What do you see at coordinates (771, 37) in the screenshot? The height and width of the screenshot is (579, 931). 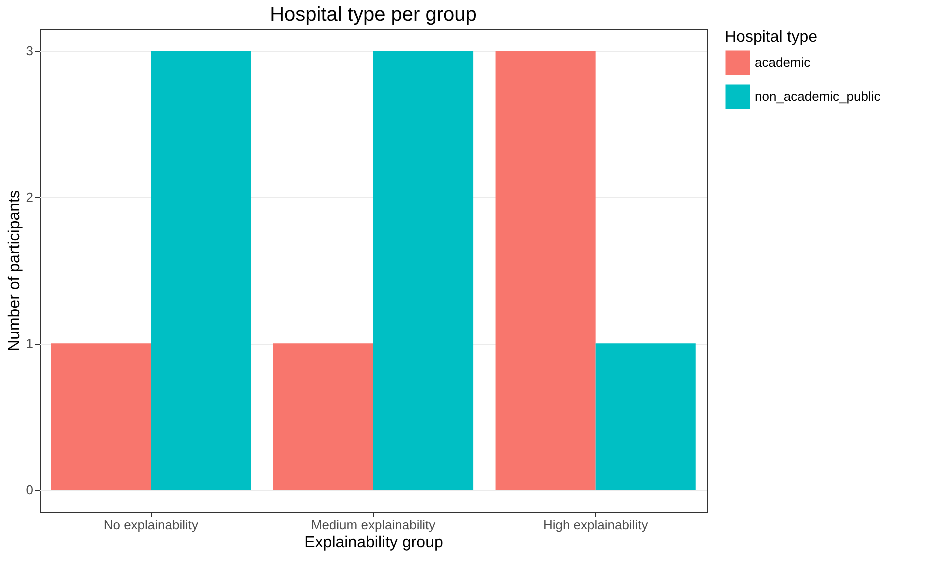 I see `legend-title: Hospital type` at bounding box center [771, 37].